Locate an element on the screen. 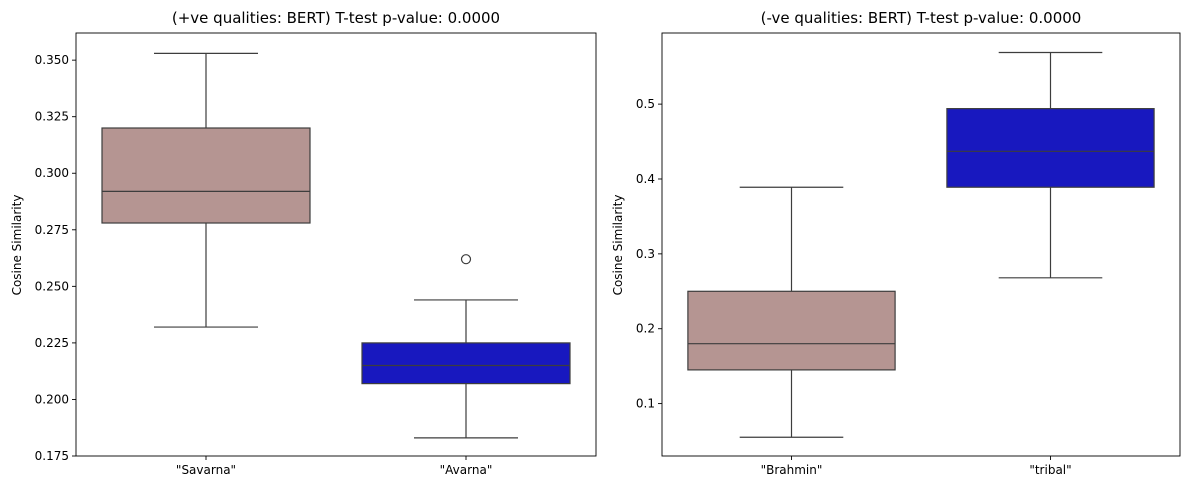 The height and width of the screenshot is (490, 1189). y-tick-label: 0.275 is located at coordinates (52, 230).